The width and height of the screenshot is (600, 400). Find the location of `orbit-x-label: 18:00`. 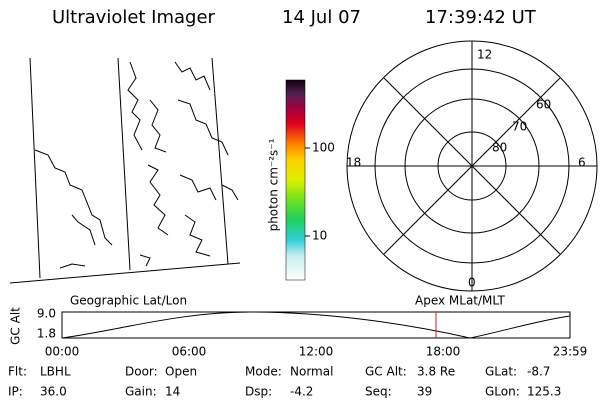

orbit-x-label: 18:00 is located at coordinates (443, 352).